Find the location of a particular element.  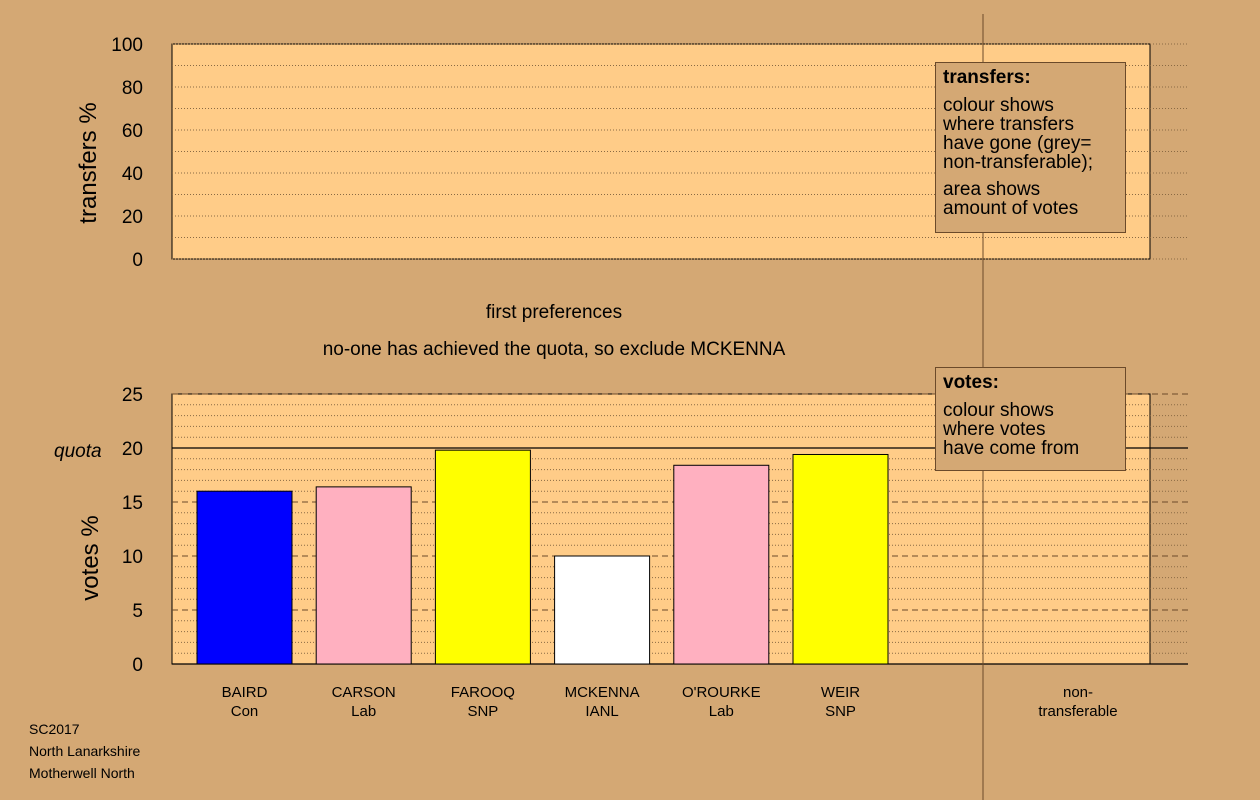

transfers-y-axis-title: transfers % is located at coordinates (88, 162).